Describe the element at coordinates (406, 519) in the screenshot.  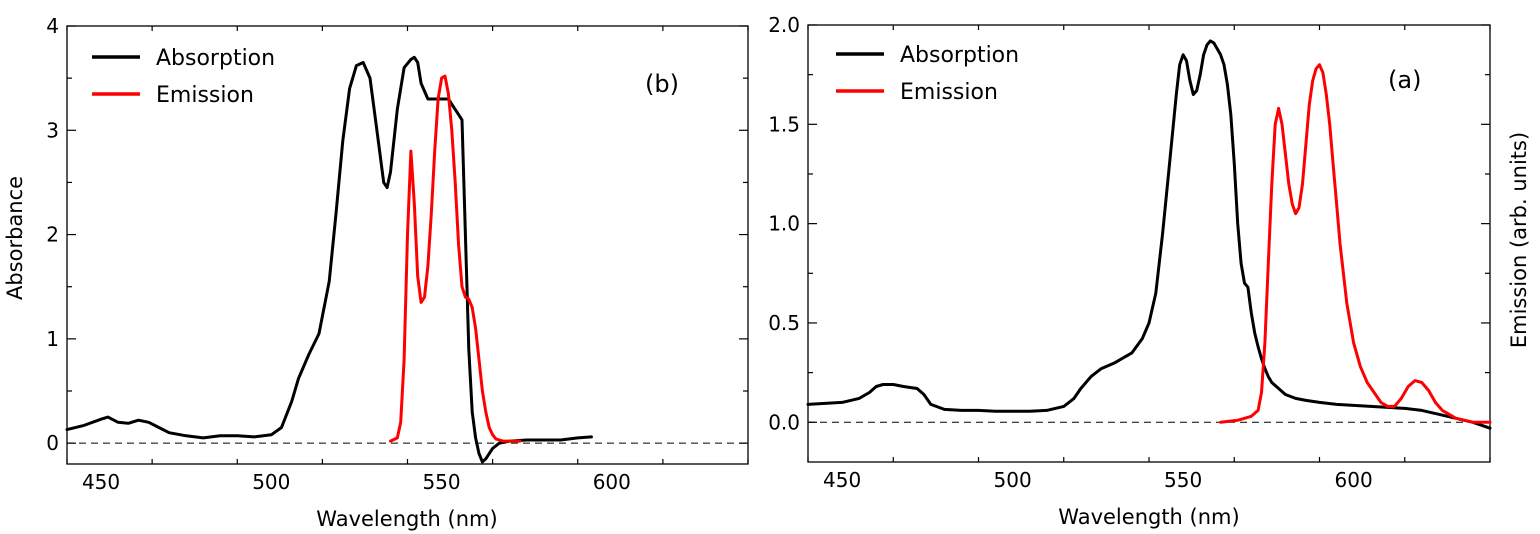
I see `panel-b-x-axis-title: Wavelength (nm)` at that location.